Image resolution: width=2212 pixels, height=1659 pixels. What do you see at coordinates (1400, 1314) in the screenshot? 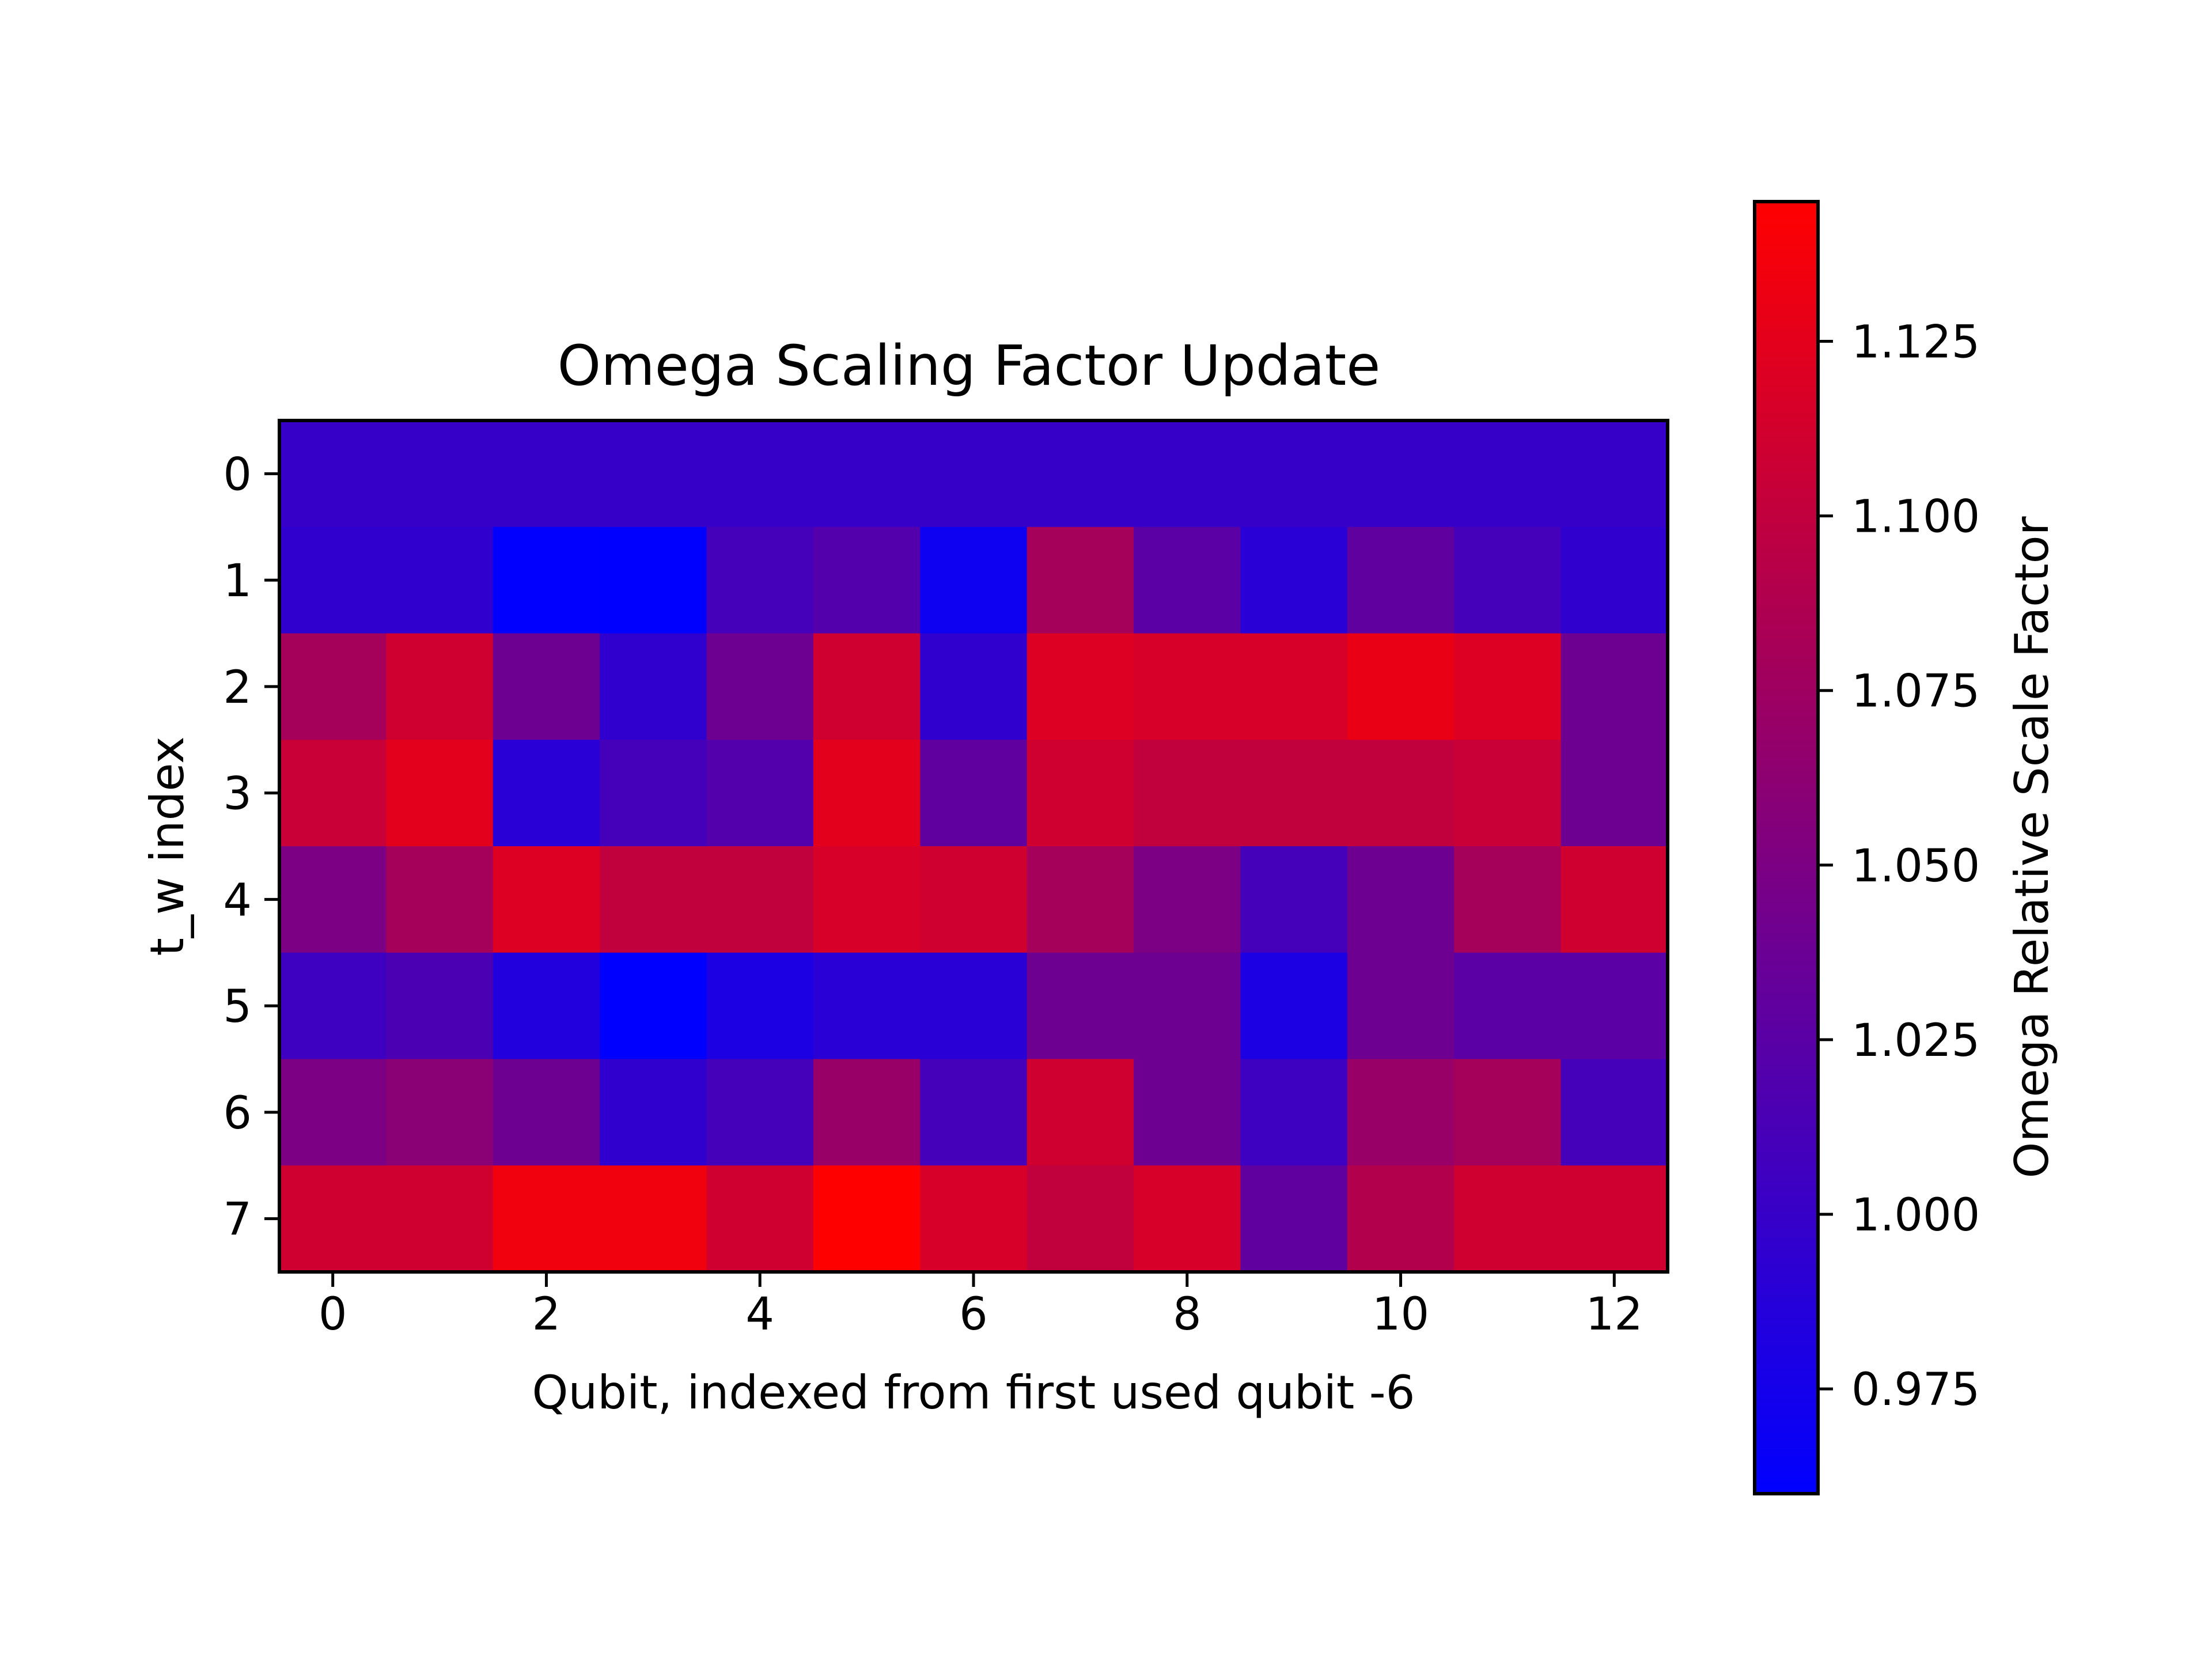
I see `x-tick-label: 10` at bounding box center [1400, 1314].